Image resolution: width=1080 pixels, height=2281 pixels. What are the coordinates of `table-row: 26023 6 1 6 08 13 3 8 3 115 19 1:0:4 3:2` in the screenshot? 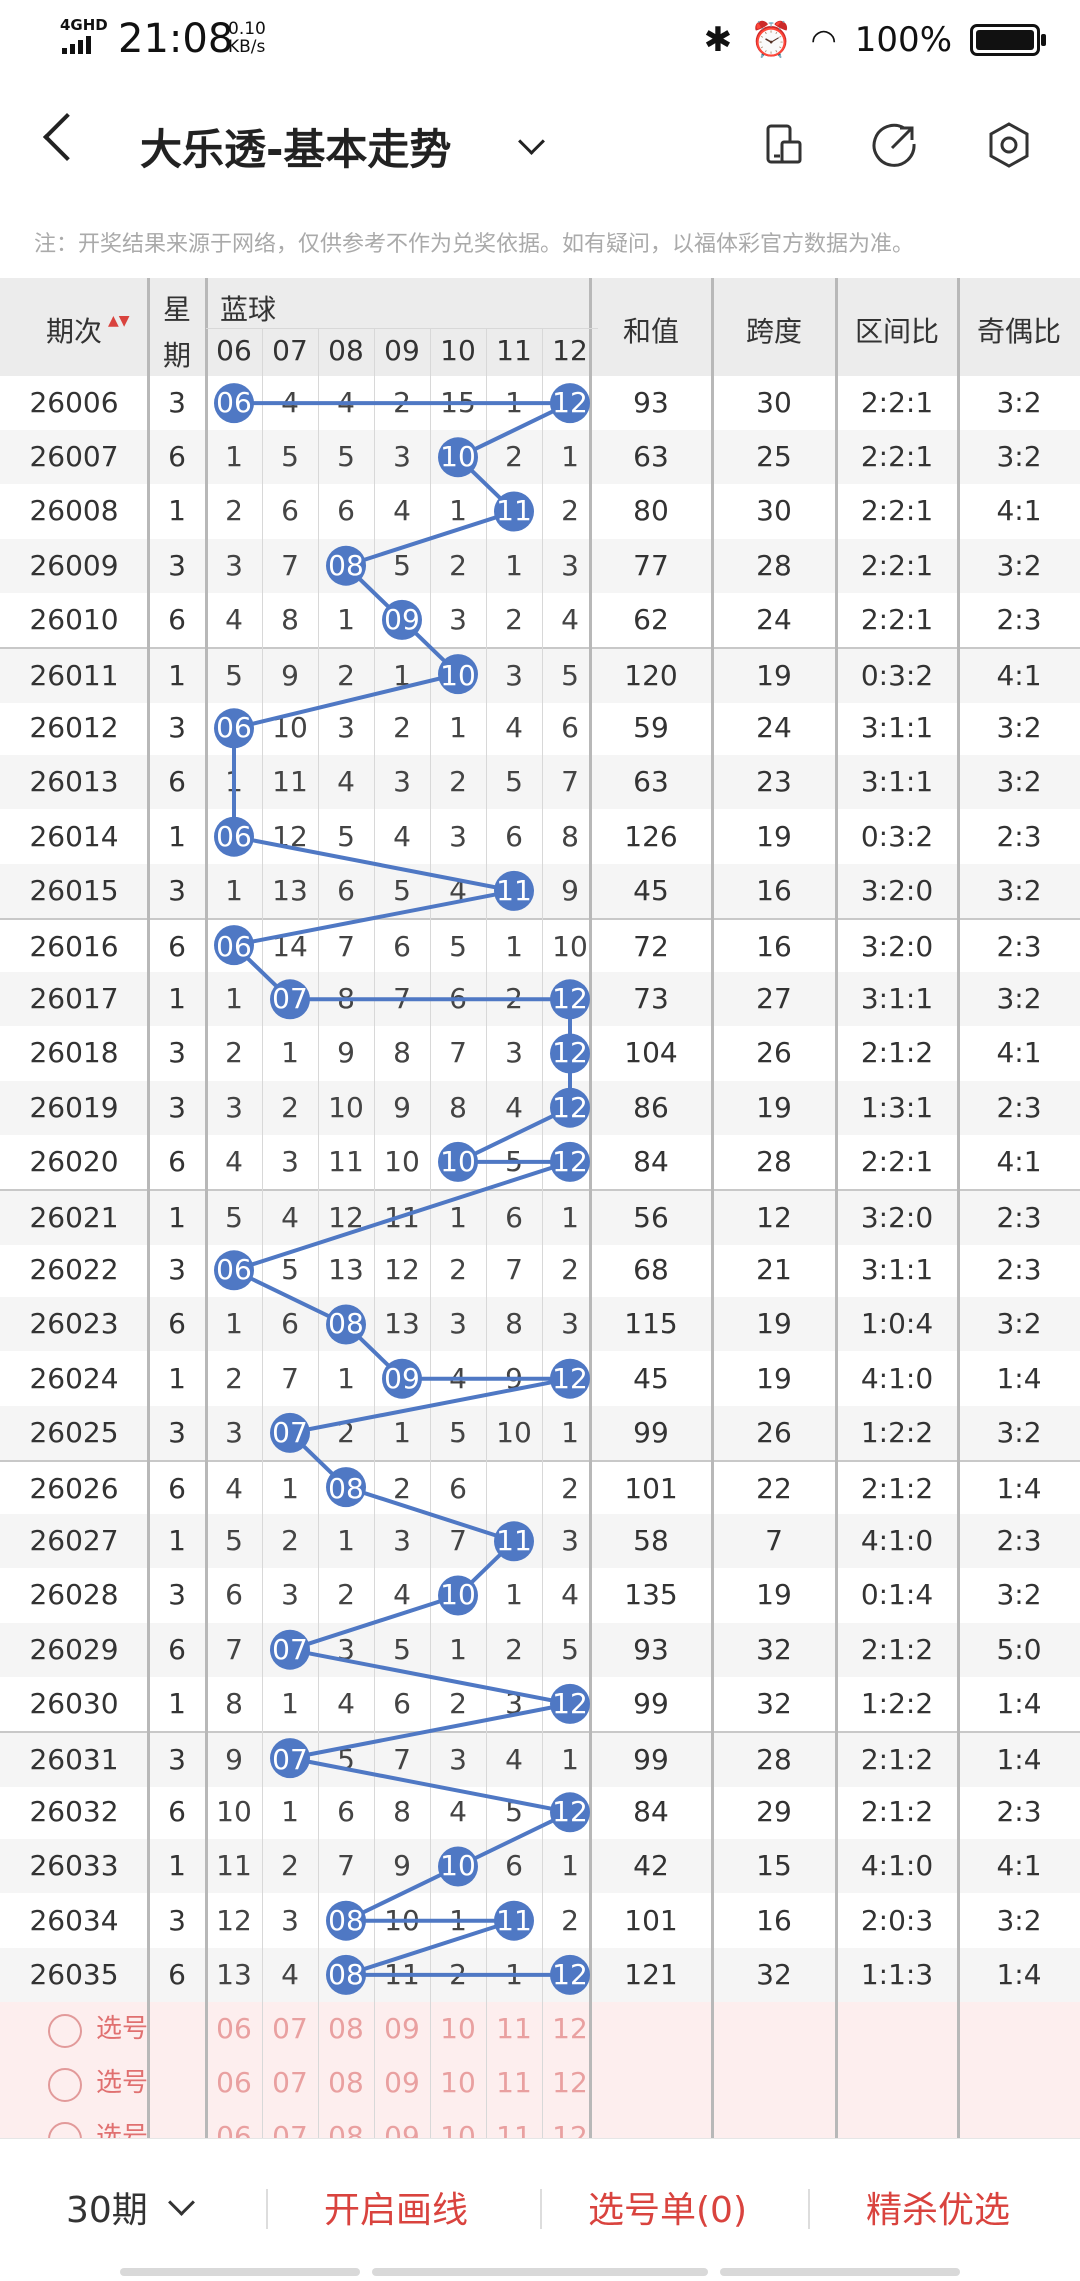 It's located at (540, 1324).